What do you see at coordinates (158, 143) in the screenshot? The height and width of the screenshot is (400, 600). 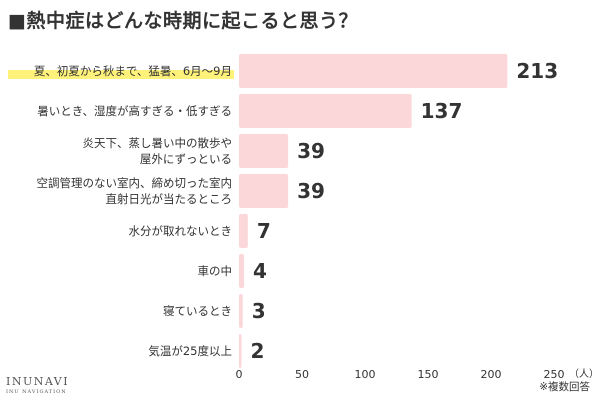 I see `category-label: 炎天下、蒸し暑い中の散歩や` at bounding box center [158, 143].